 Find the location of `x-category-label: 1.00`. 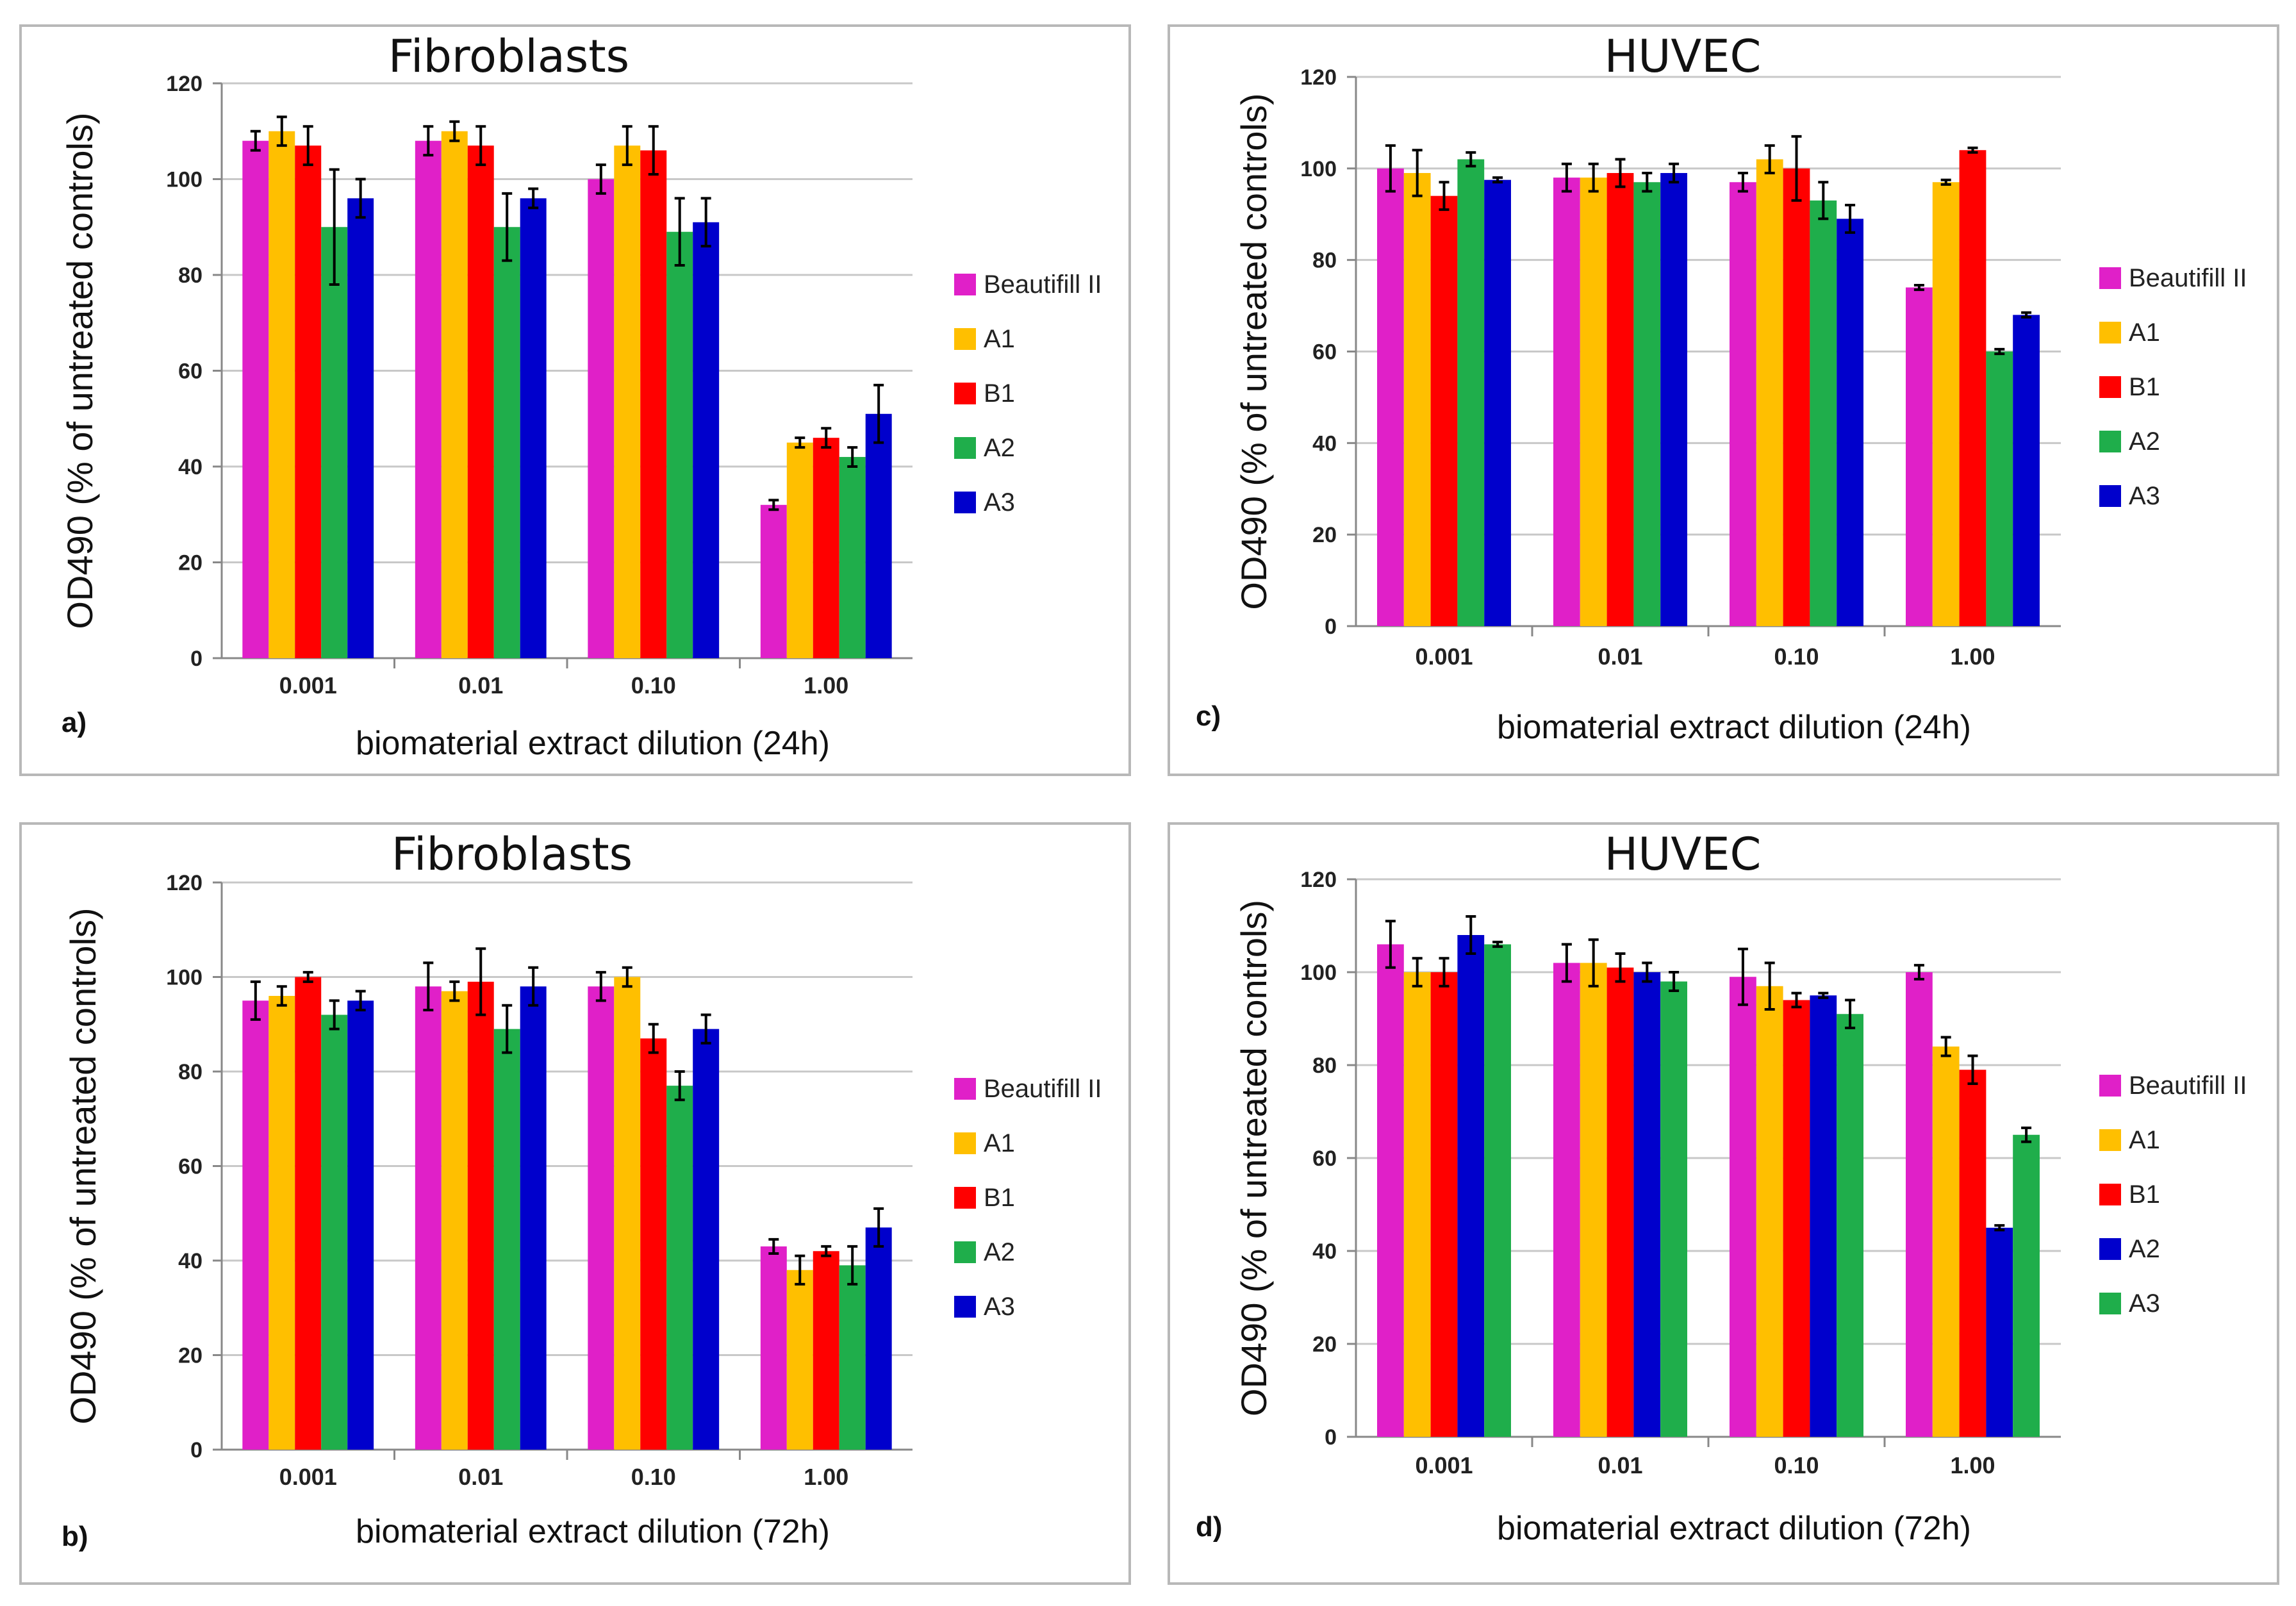

x-category-label: 1.00 is located at coordinates (1973, 1465).